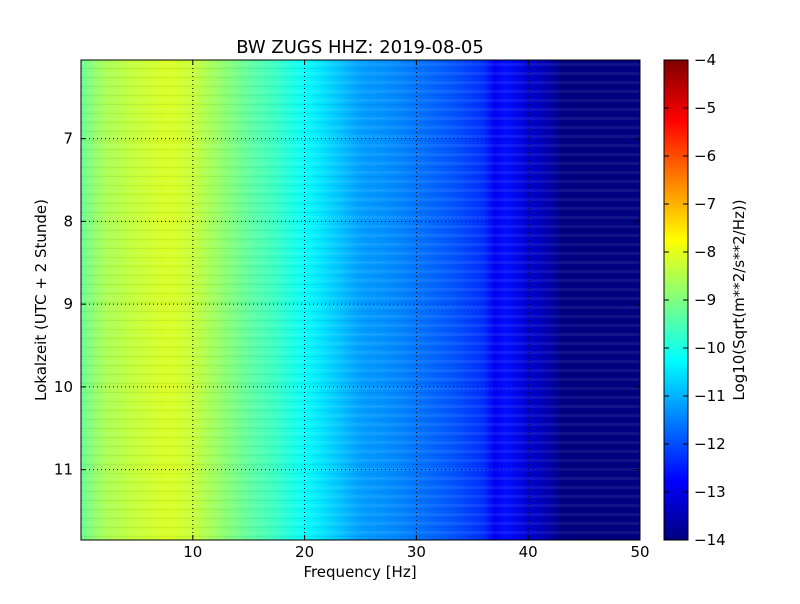  Describe the element at coordinates (739, 299) in the screenshot. I see `colorbar-label: Log10(Sqrt(m**2/s**2/Hz))` at that location.